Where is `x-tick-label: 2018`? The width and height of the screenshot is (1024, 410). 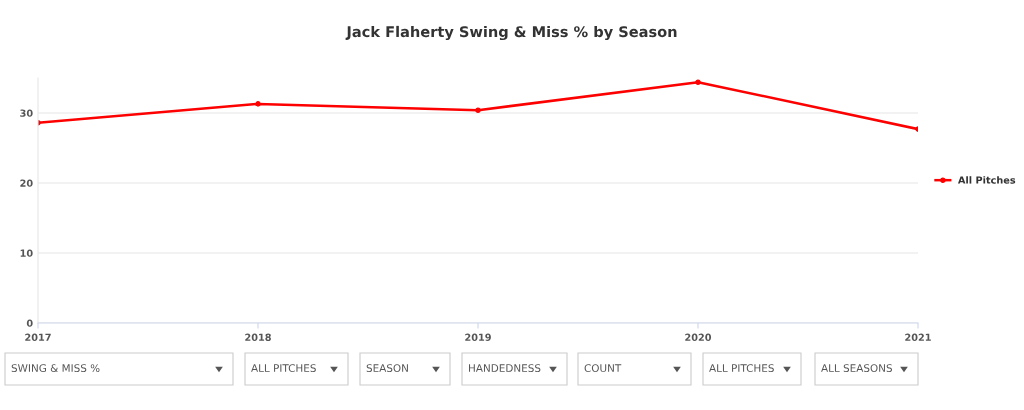
x-tick-label: 2018 is located at coordinates (258, 337).